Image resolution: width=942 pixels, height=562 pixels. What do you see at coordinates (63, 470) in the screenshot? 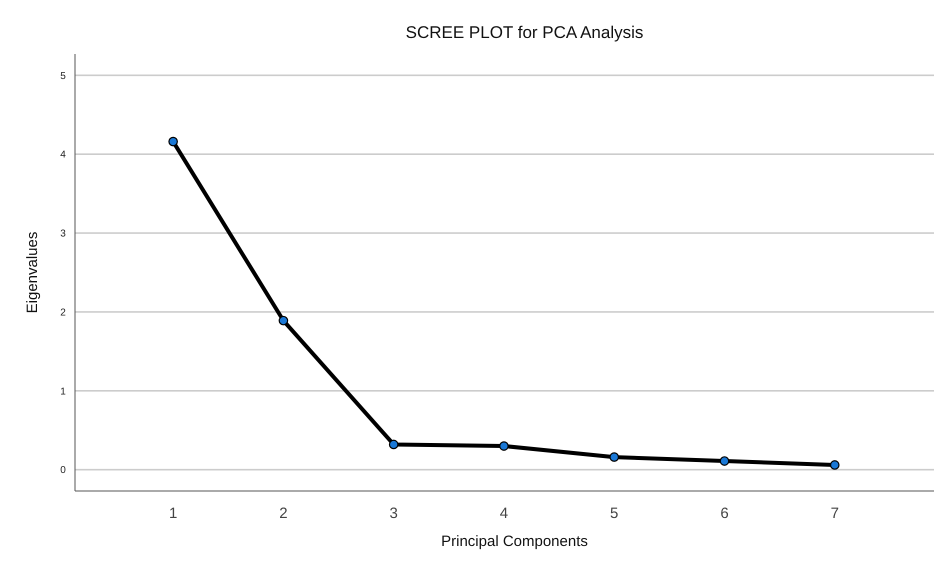
I see `y-tick-label: 0` at bounding box center [63, 470].